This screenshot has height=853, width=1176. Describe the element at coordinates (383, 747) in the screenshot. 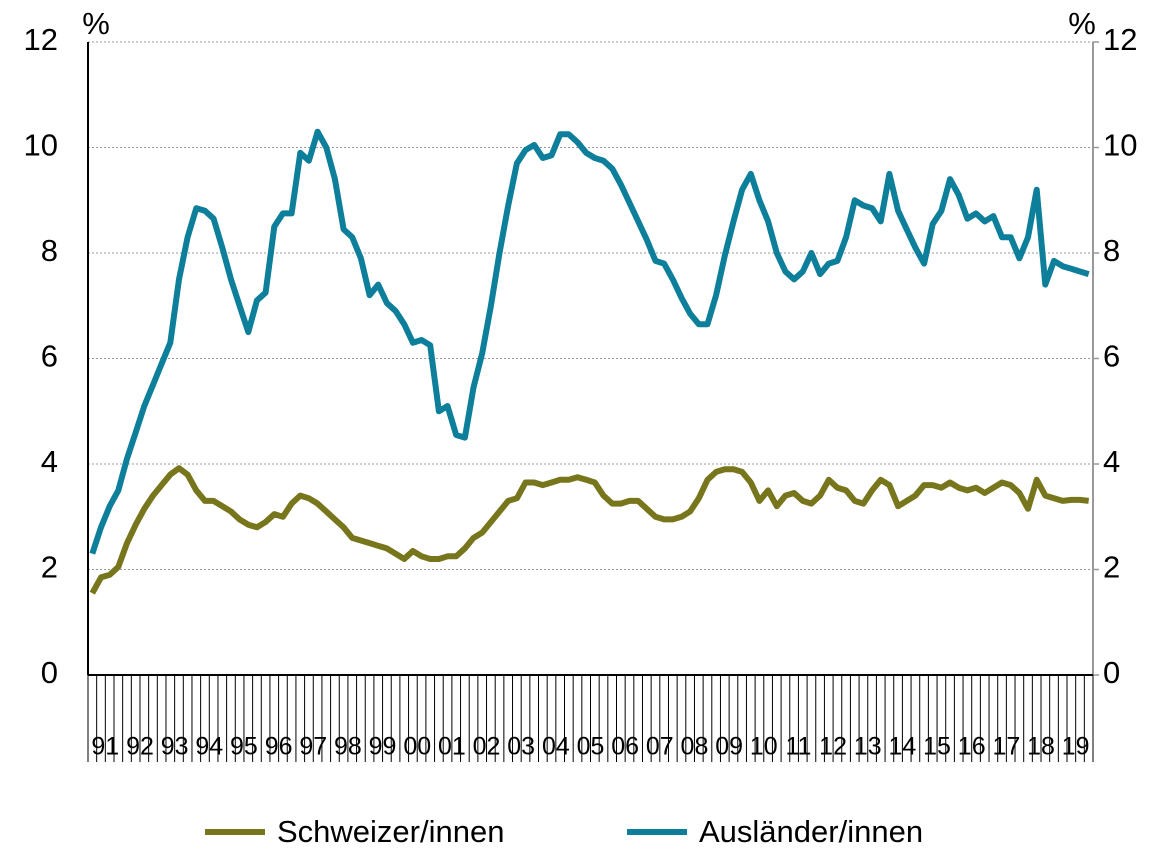

I see `x-tick-label: 99` at that location.